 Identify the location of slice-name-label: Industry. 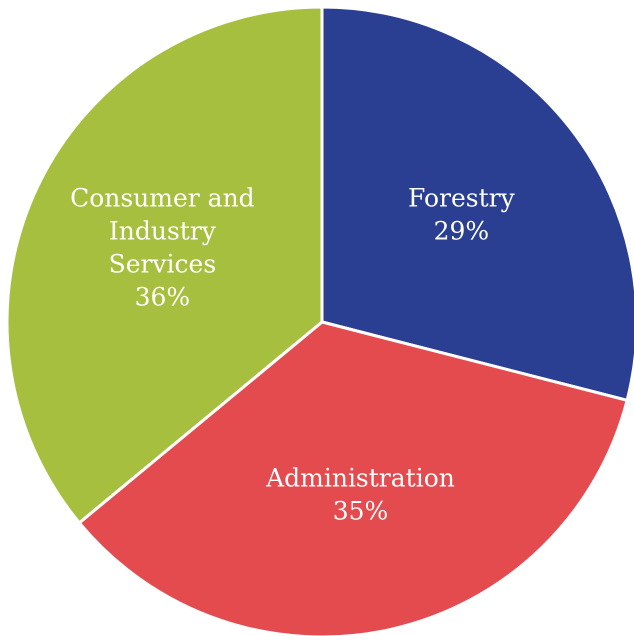
(163, 230).